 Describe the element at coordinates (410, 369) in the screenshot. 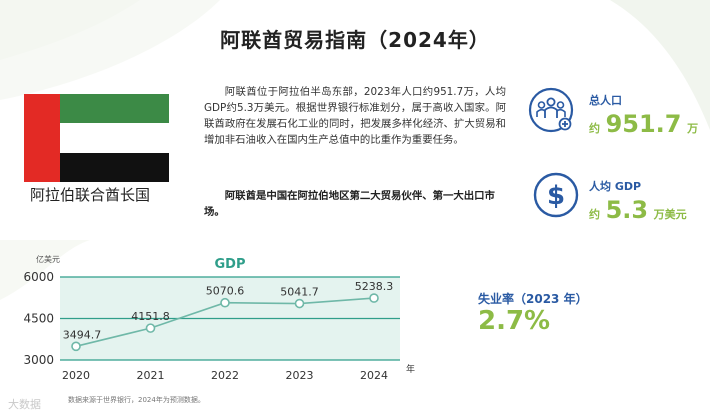

I see `x-axis-label: 年` at that location.